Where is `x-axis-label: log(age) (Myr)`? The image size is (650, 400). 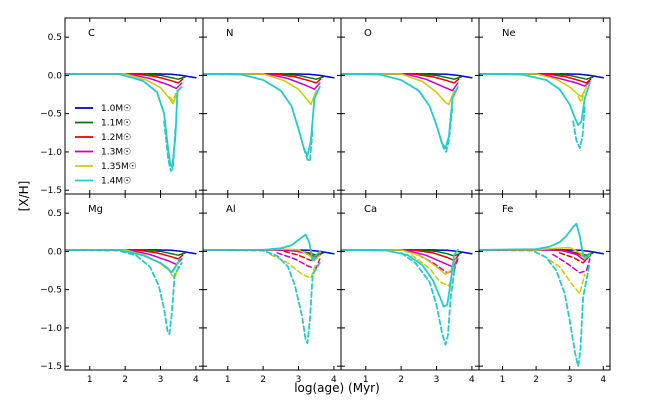 x-axis-label: log(age) (Myr) is located at coordinates (337, 388).